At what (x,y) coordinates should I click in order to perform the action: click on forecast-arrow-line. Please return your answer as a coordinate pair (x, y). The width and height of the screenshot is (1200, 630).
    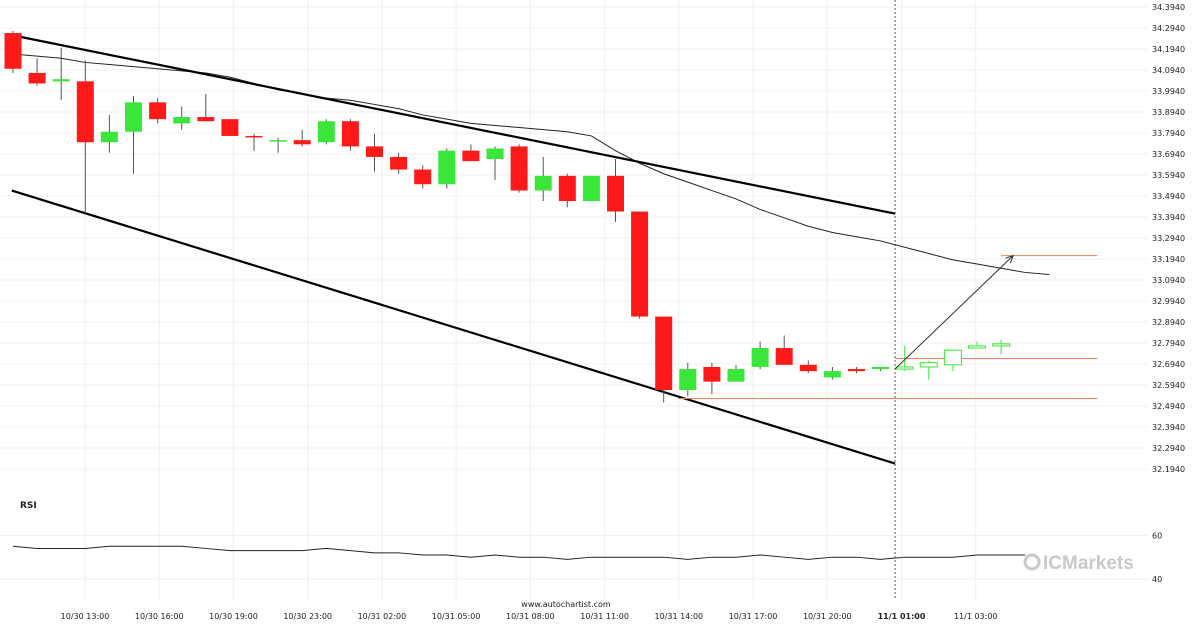
    Looking at the image, I should click on (954, 312).